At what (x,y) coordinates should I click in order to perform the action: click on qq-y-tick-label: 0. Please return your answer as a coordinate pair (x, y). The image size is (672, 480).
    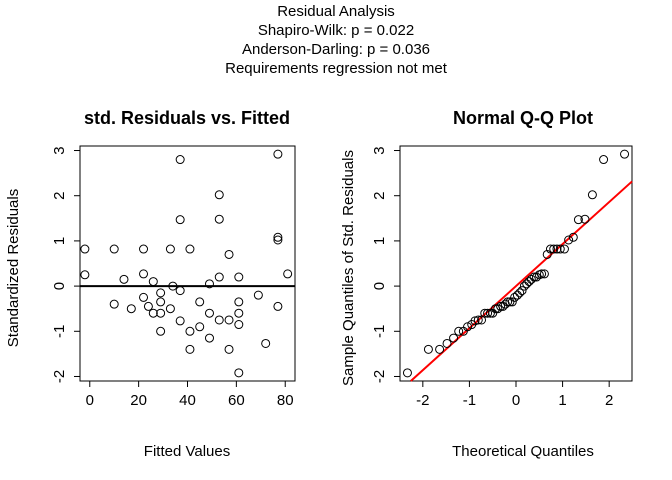
    Looking at the image, I should click on (379, 286).